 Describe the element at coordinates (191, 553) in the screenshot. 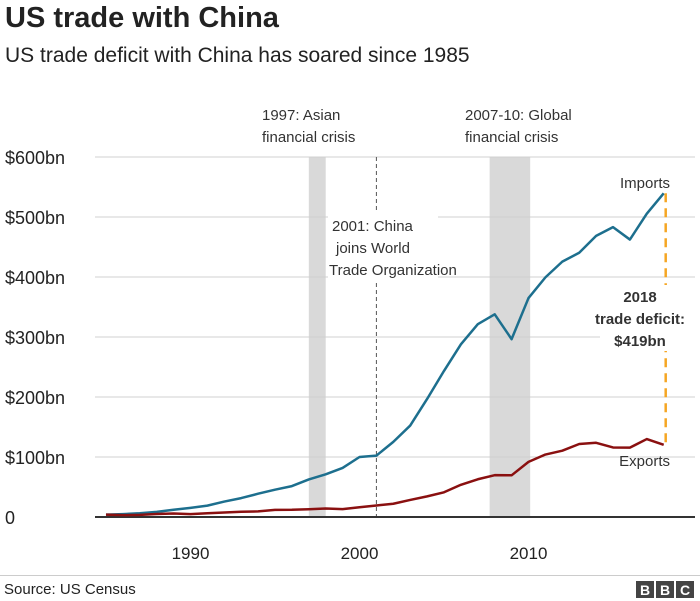

I see `x-tick-label: 1990` at that location.